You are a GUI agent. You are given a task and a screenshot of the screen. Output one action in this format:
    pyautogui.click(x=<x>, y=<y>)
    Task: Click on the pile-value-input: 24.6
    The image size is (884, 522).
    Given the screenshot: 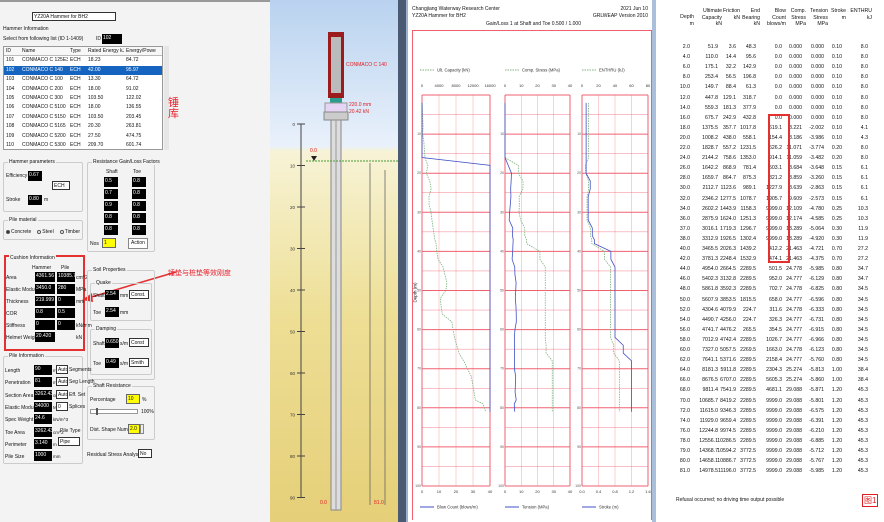 What is the action you would take?
    pyautogui.click(x=43, y=419)
    